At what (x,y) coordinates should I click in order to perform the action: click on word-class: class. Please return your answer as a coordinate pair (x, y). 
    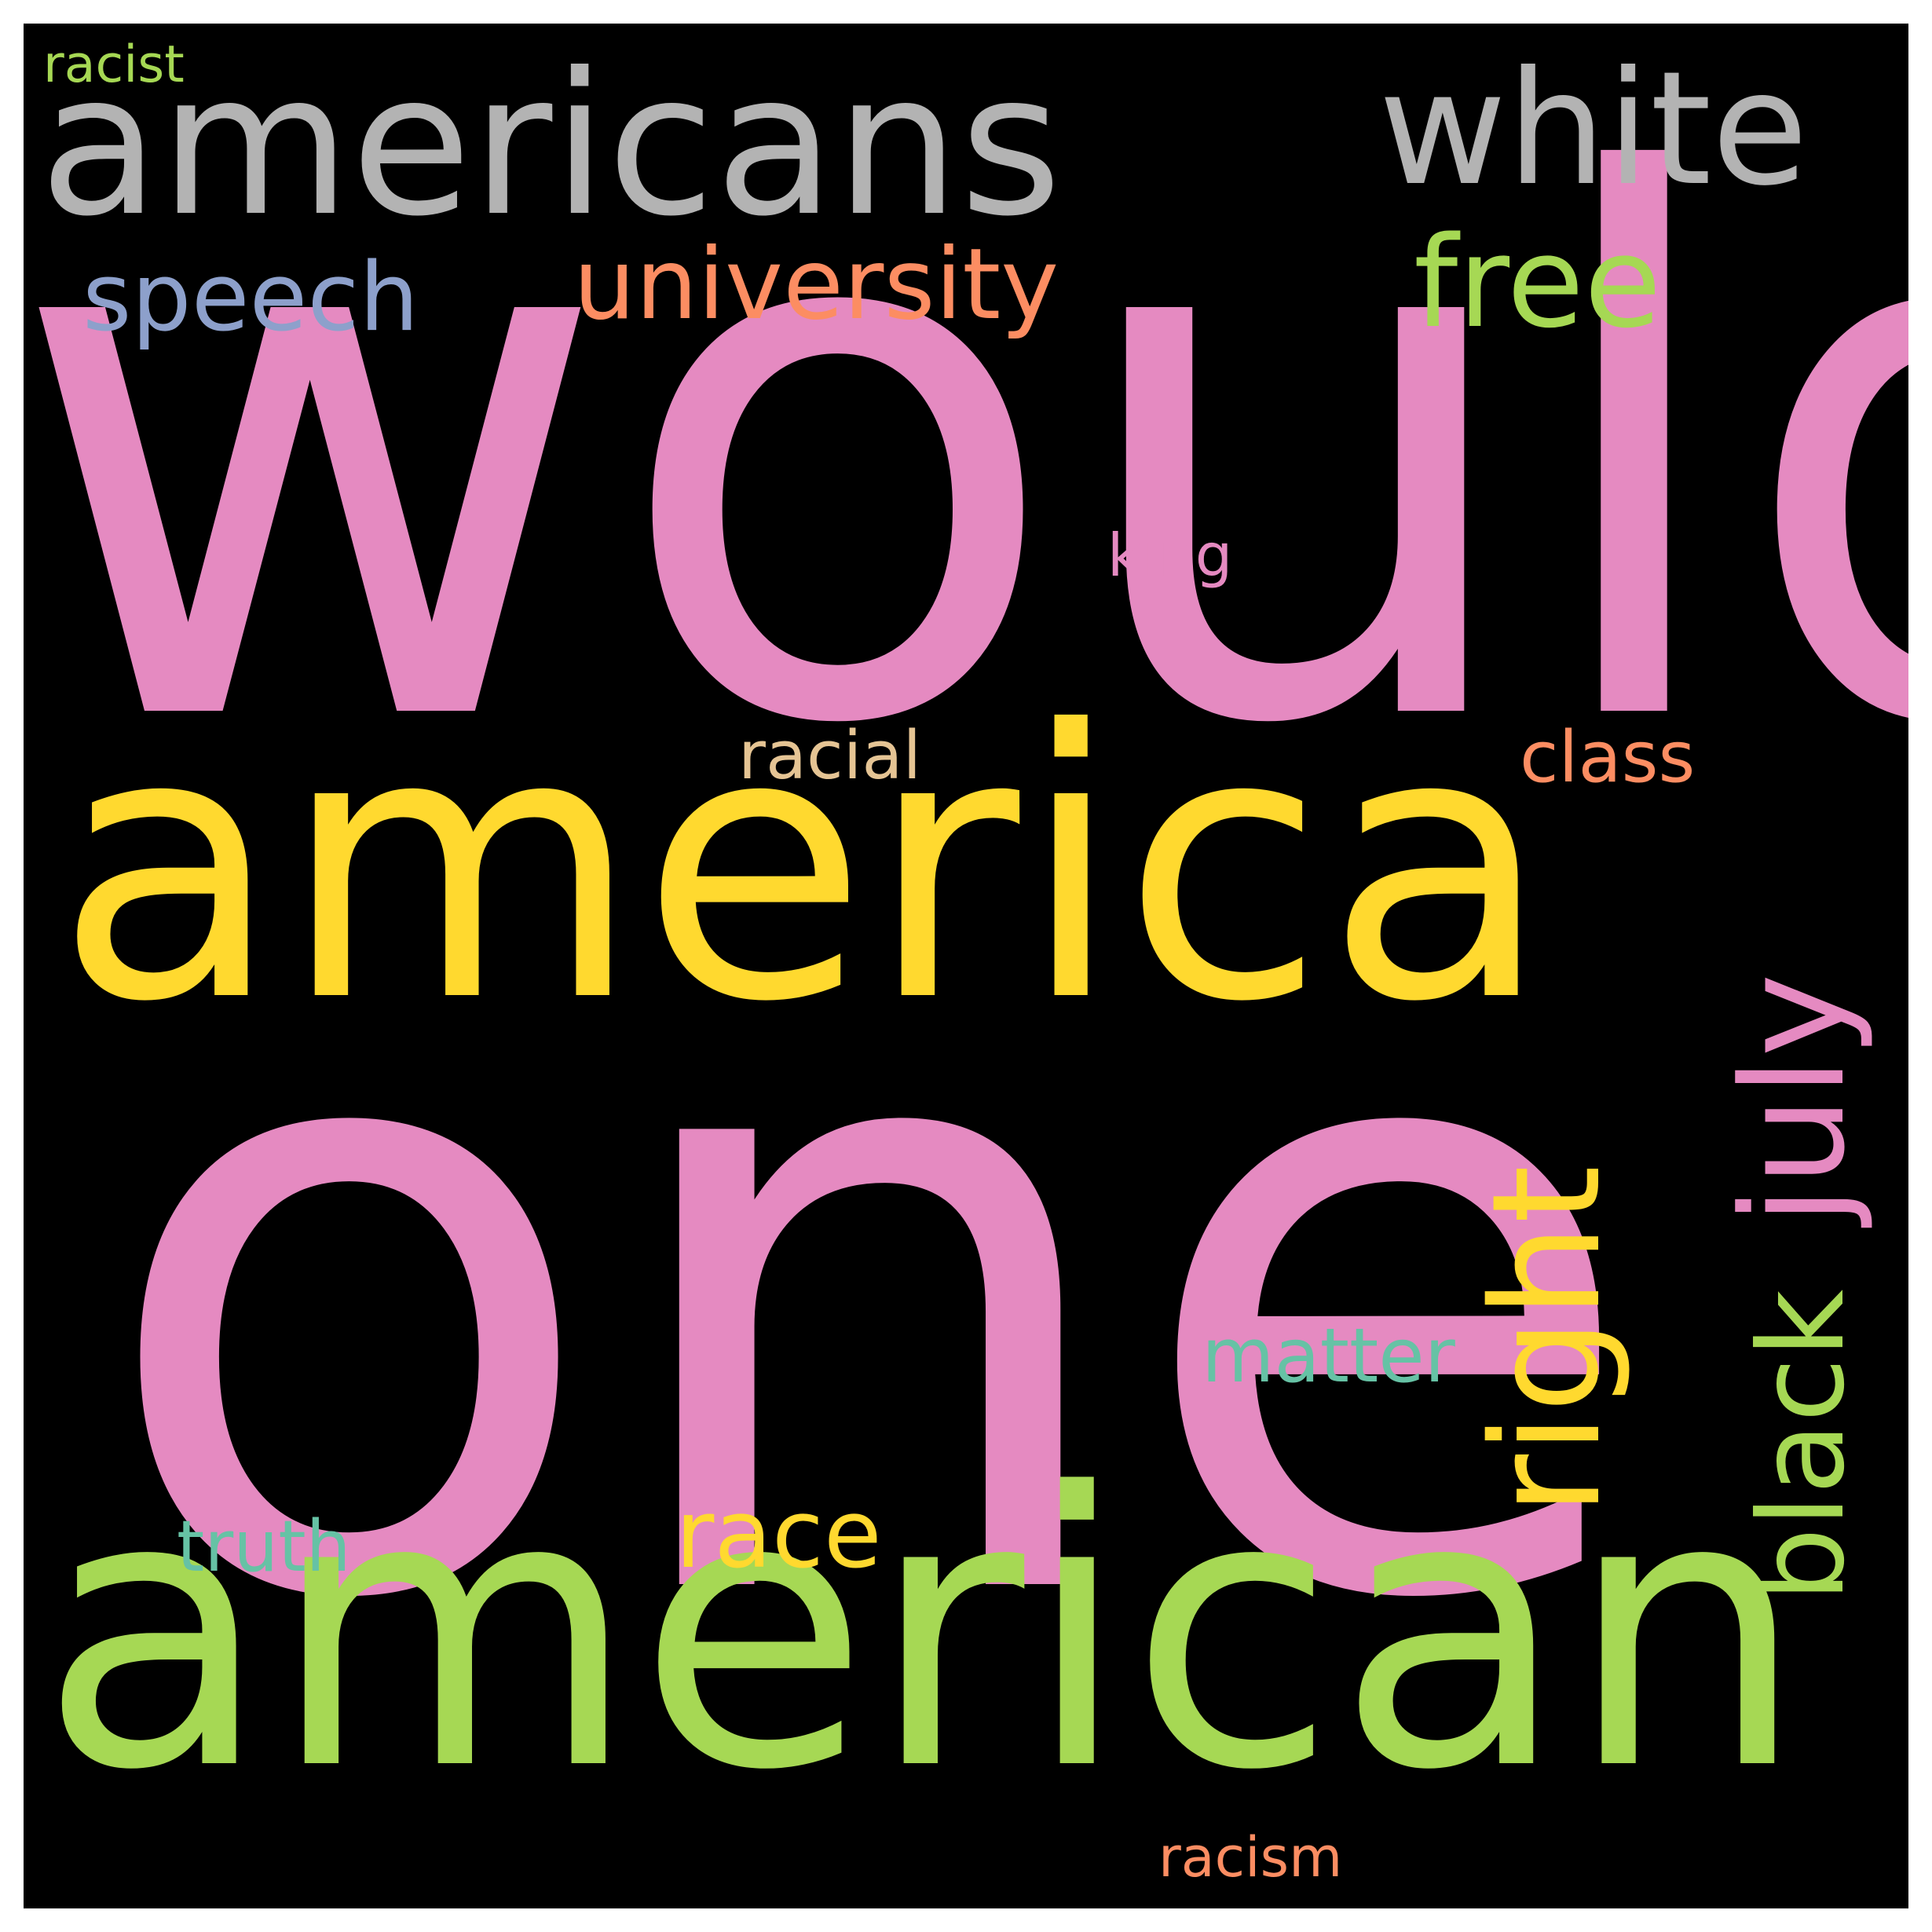
    Looking at the image, I should click on (1608, 758).